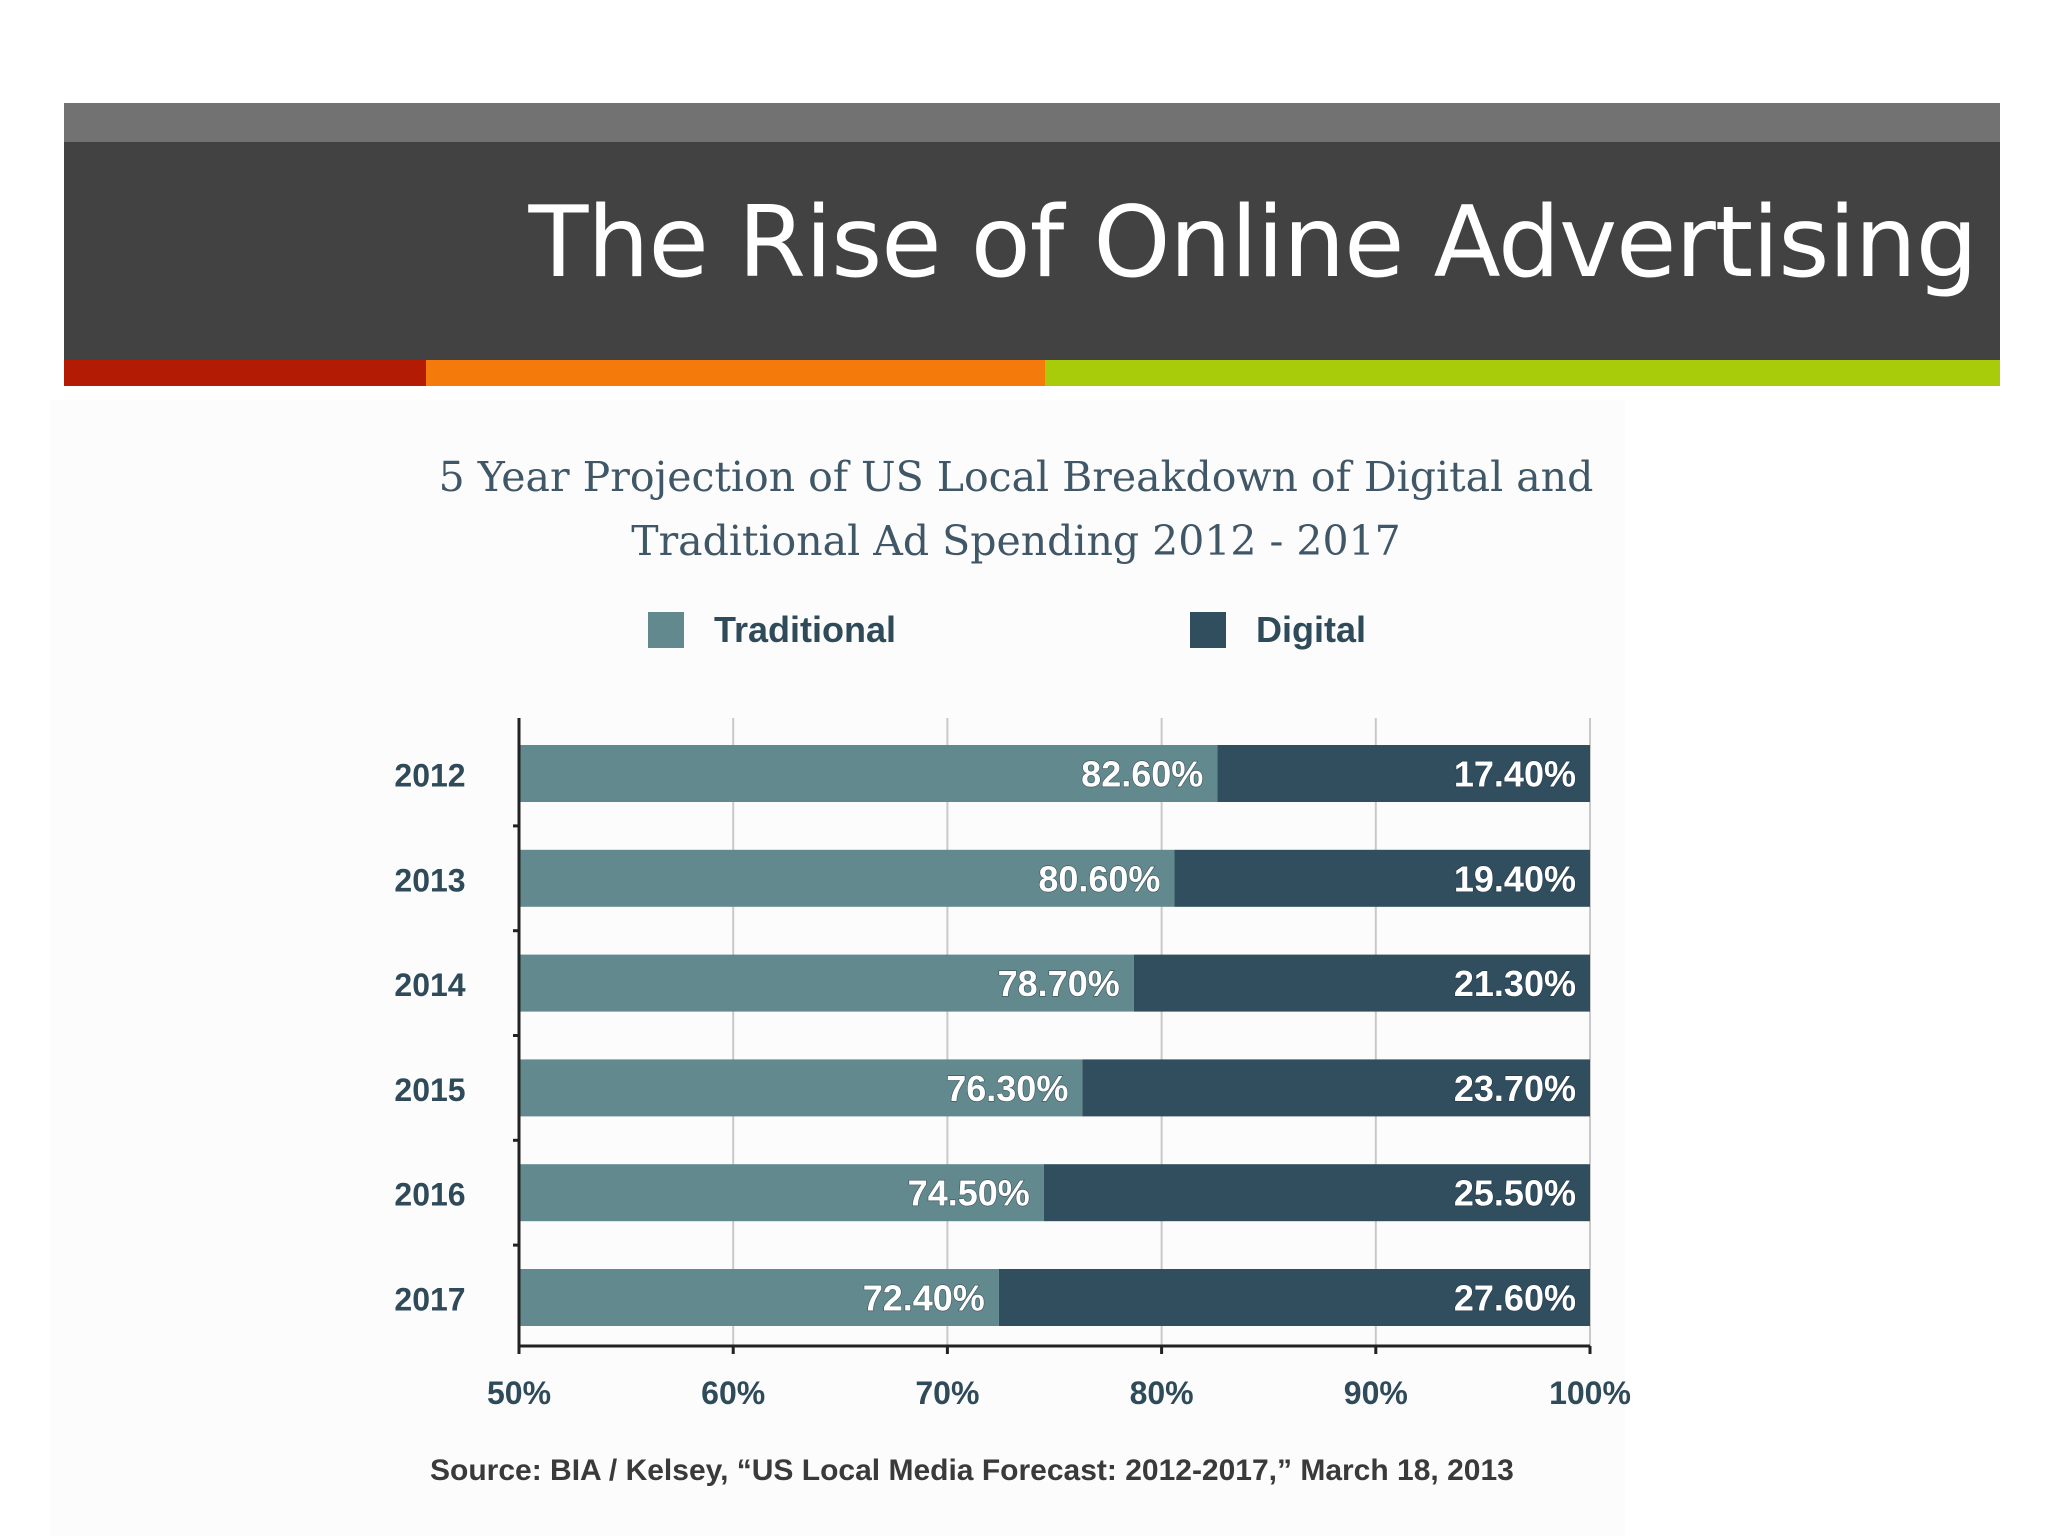  Describe the element at coordinates (1316, 1193) in the screenshot. I see `bar-digital-2016` at that location.